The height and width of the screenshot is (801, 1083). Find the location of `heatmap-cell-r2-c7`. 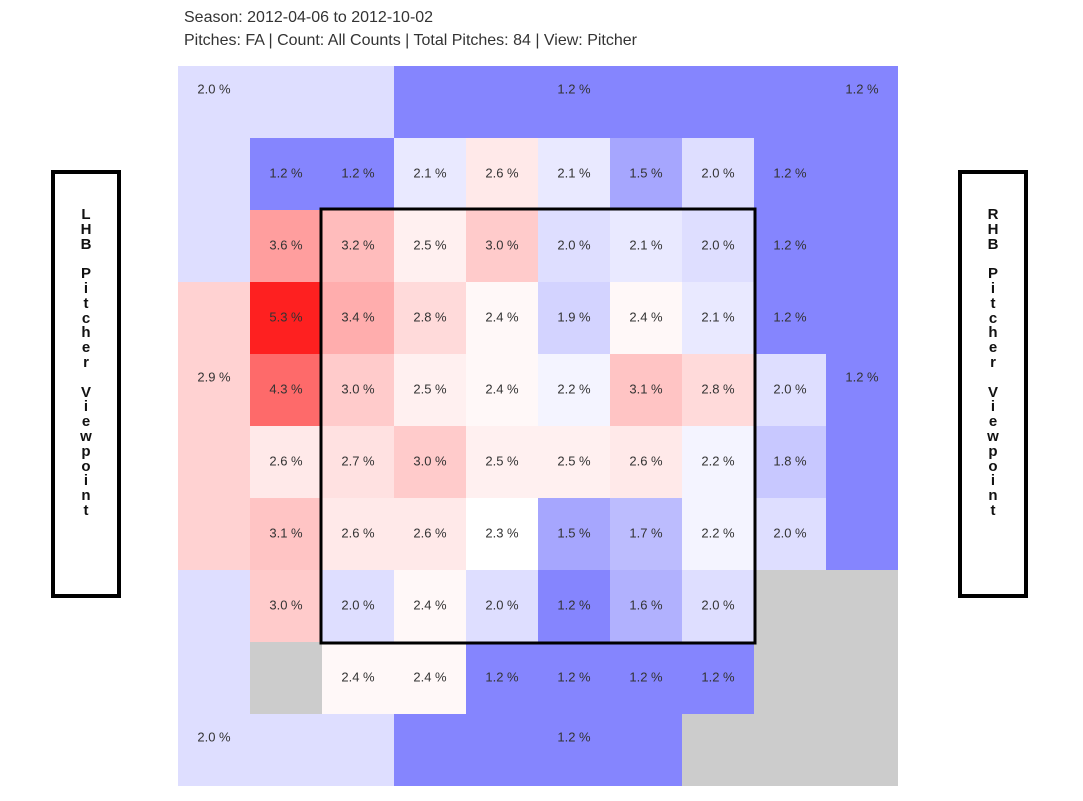

heatmap-cell-r2-c7 is located at coordinates (718, 246).